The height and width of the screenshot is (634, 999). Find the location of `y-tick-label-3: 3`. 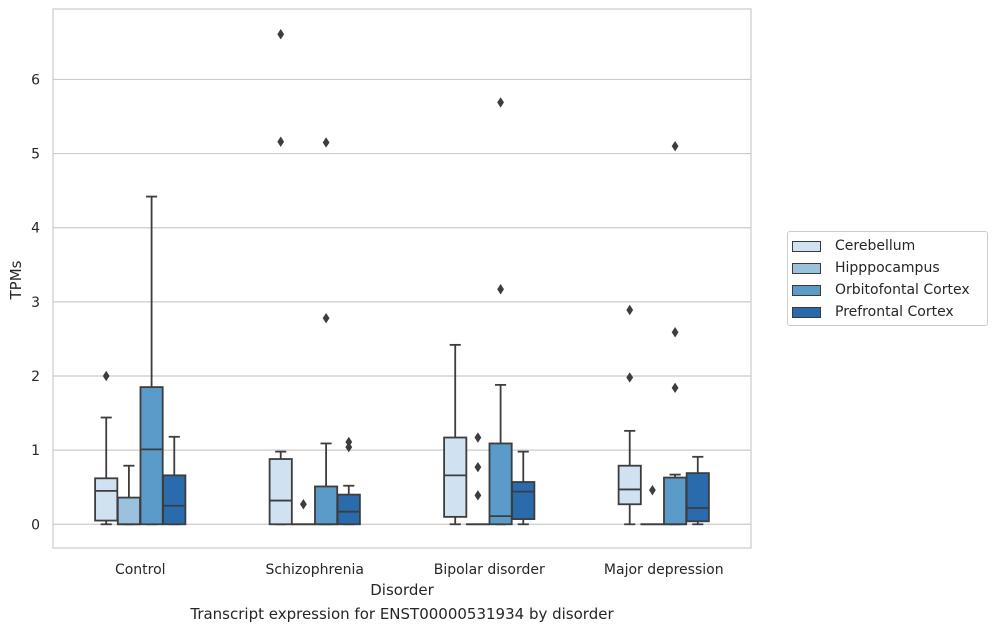

y-tick-label-3: 3 is located at coordinates (35, 303).